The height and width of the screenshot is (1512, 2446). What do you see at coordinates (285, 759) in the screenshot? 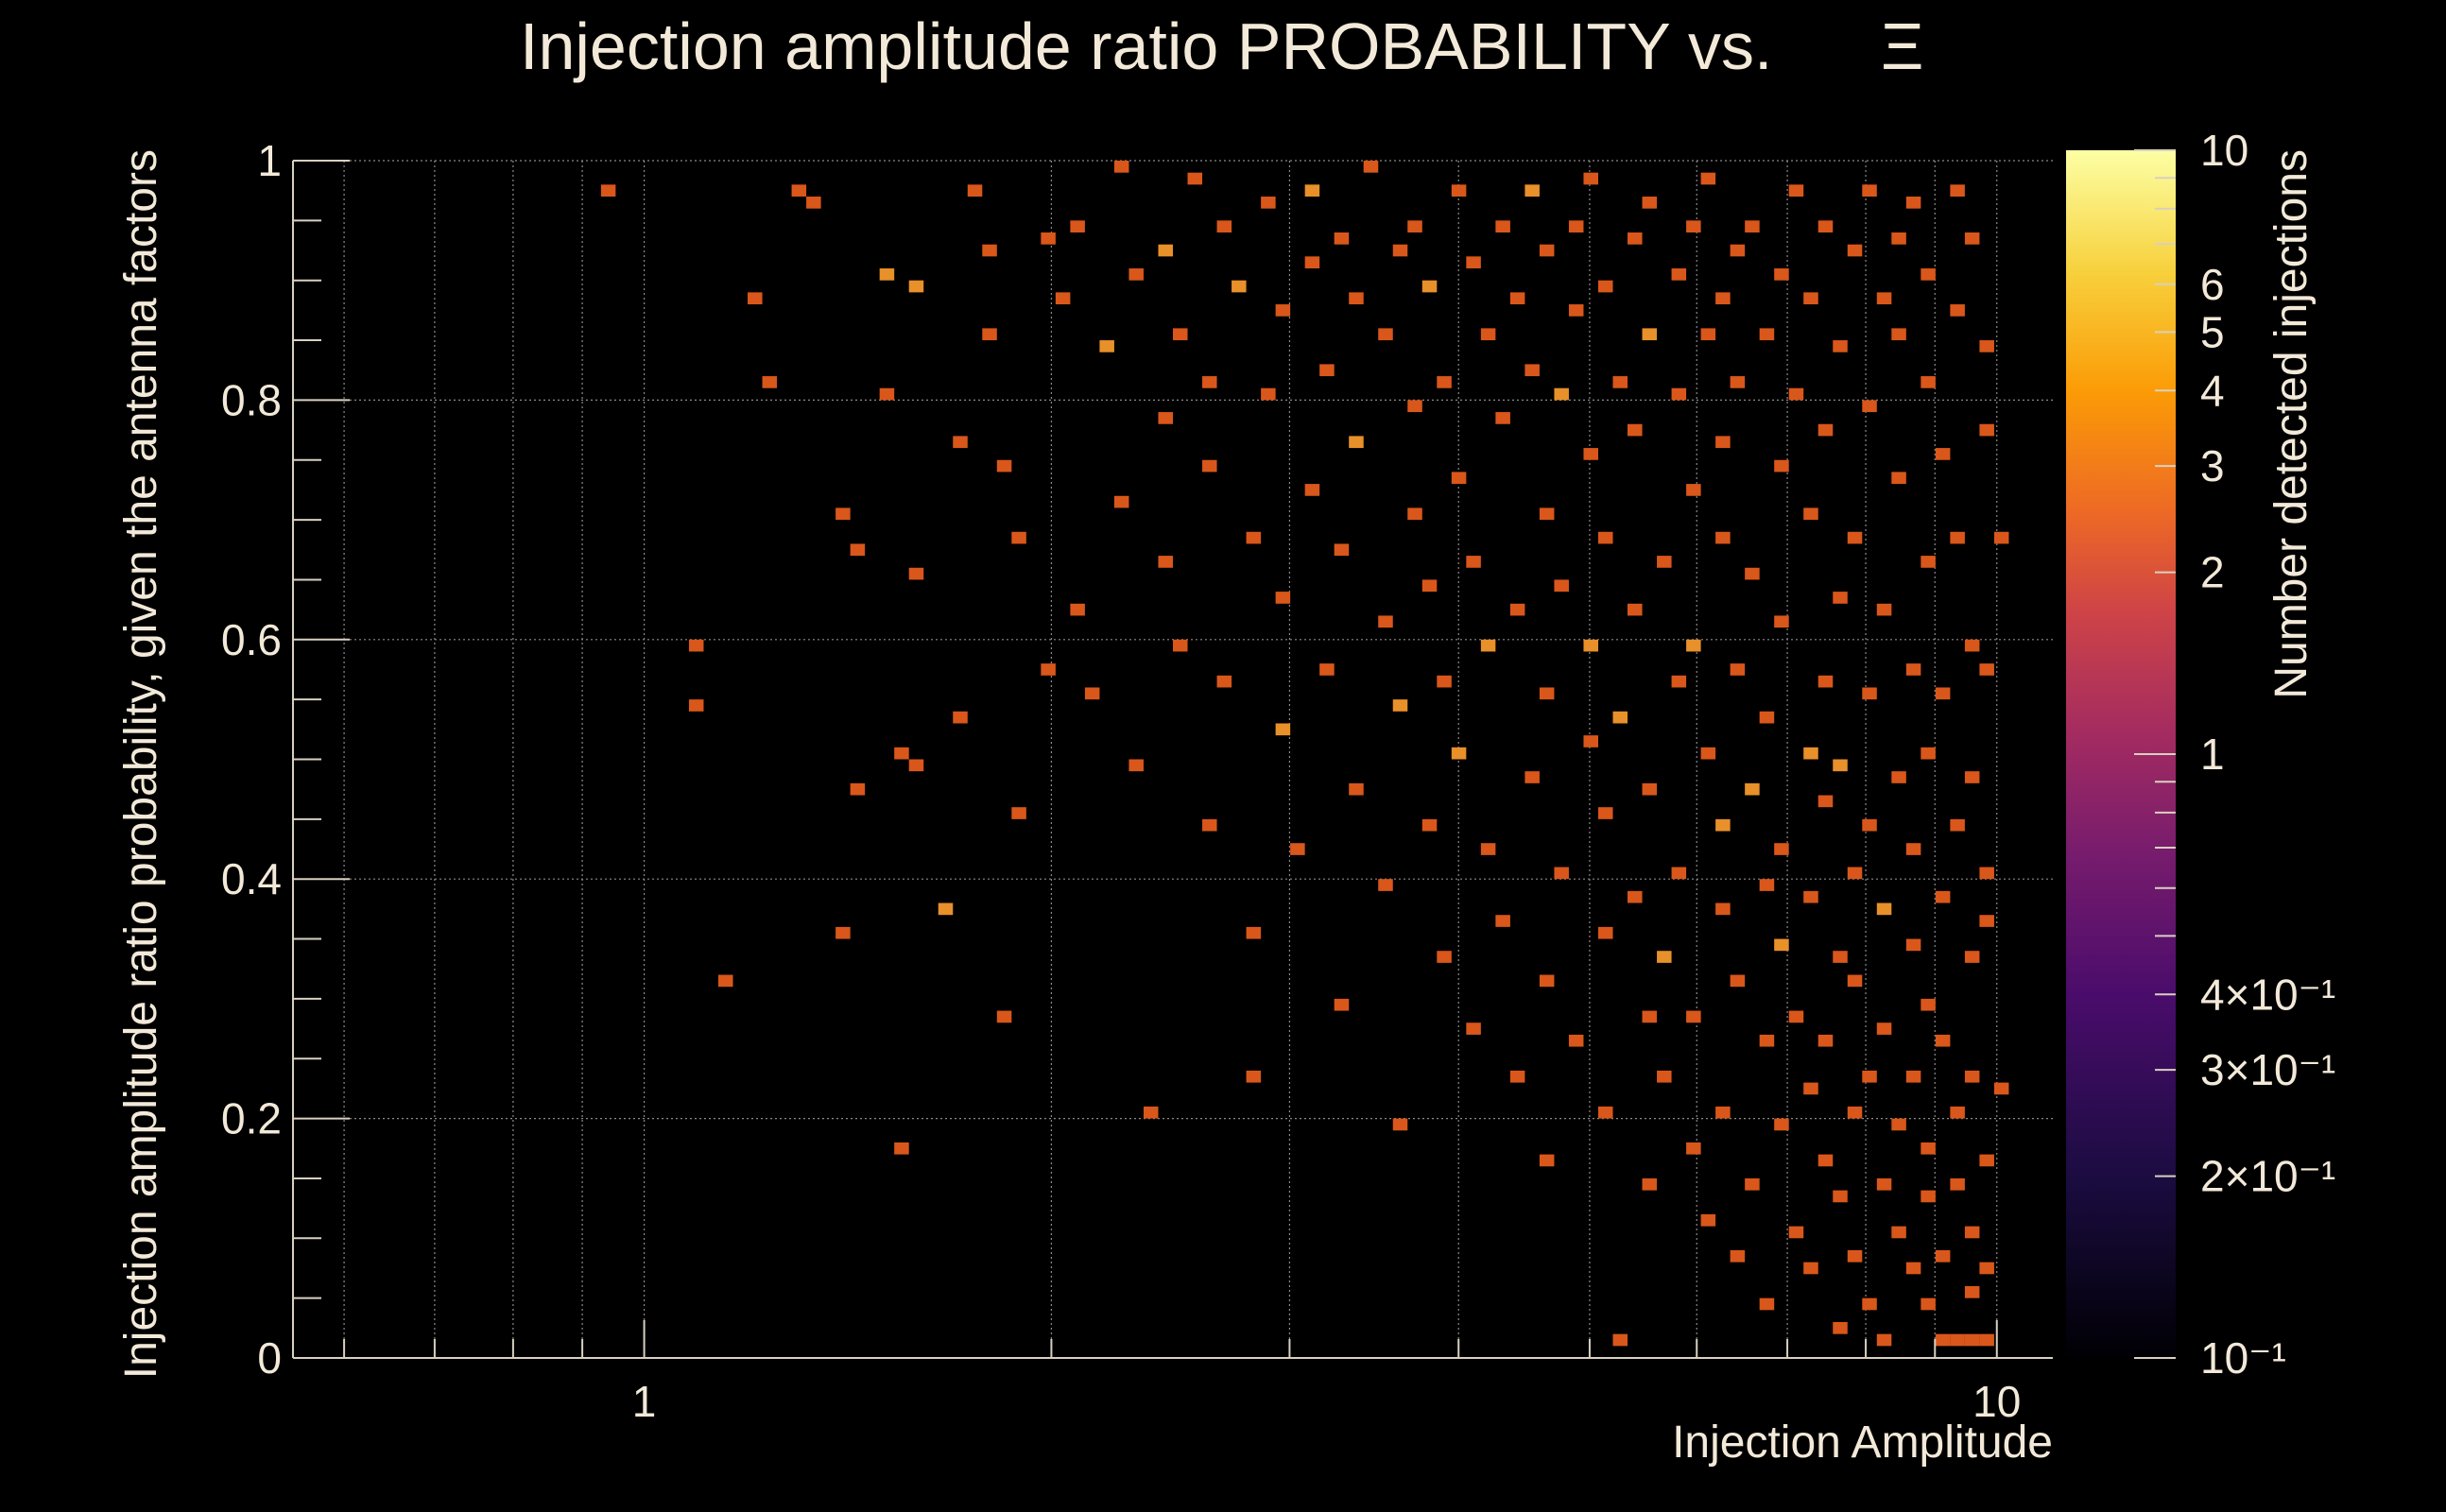
I see `y-axis-ticks: 0 0.2 0.4 0.6 0.8 1` at bounding box center [285, 759].